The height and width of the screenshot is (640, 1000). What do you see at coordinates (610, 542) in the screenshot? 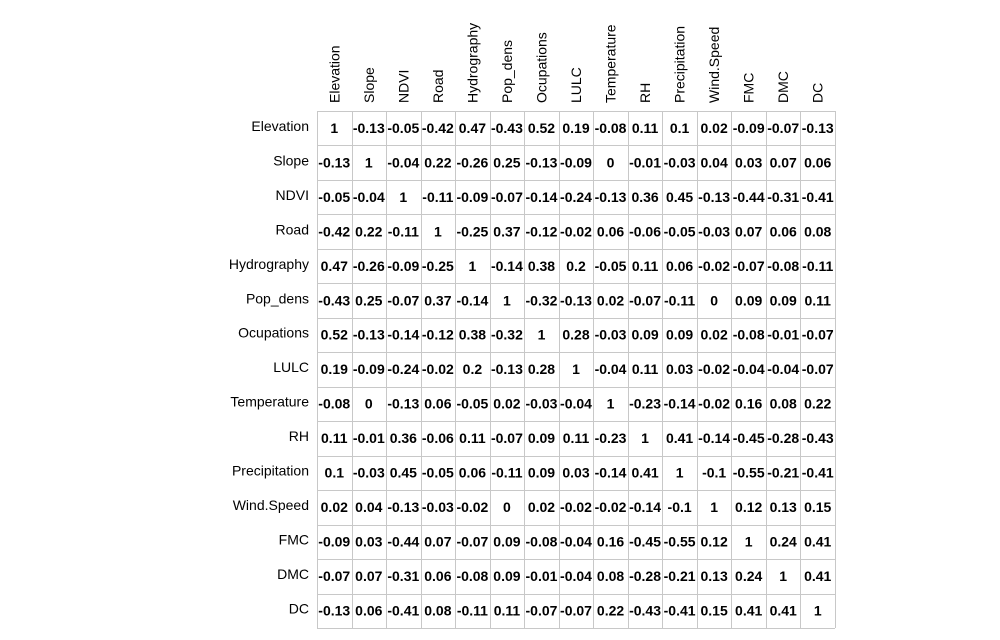
I see `cell-value: 0.16` at bounding box center [610, 542].